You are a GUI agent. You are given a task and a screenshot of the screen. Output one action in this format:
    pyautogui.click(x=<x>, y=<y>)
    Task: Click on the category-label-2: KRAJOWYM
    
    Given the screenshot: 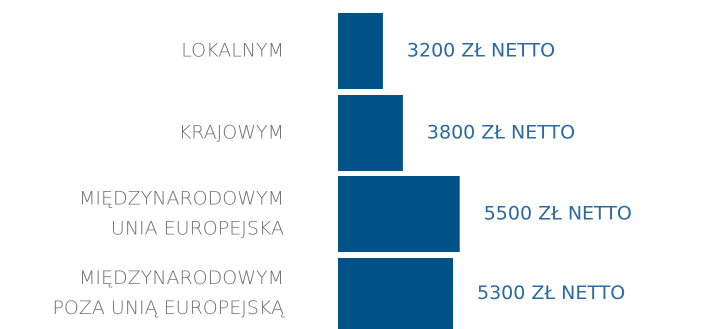 What is the action you would take?
    pyautogui.click(x=231, y=133)
    